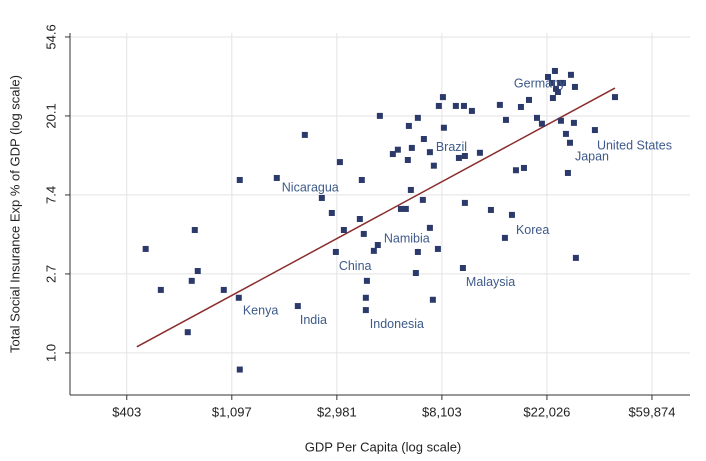 The height and width of the screenshot is (461, 706). Describe the element at coordinates (50, 195) in the screenshot. I see `y-tick-label: 7.4` at that location.